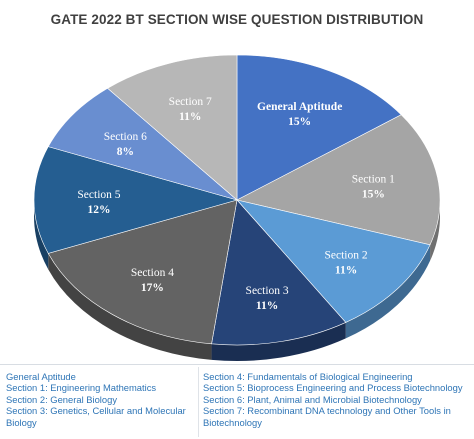 This screenshot has height=439, width=474. Describe the element at coordinates (81, 388) in the screenshot. I see `legend-item-section-1: Section 1: Engineering Mathematics` at that location.